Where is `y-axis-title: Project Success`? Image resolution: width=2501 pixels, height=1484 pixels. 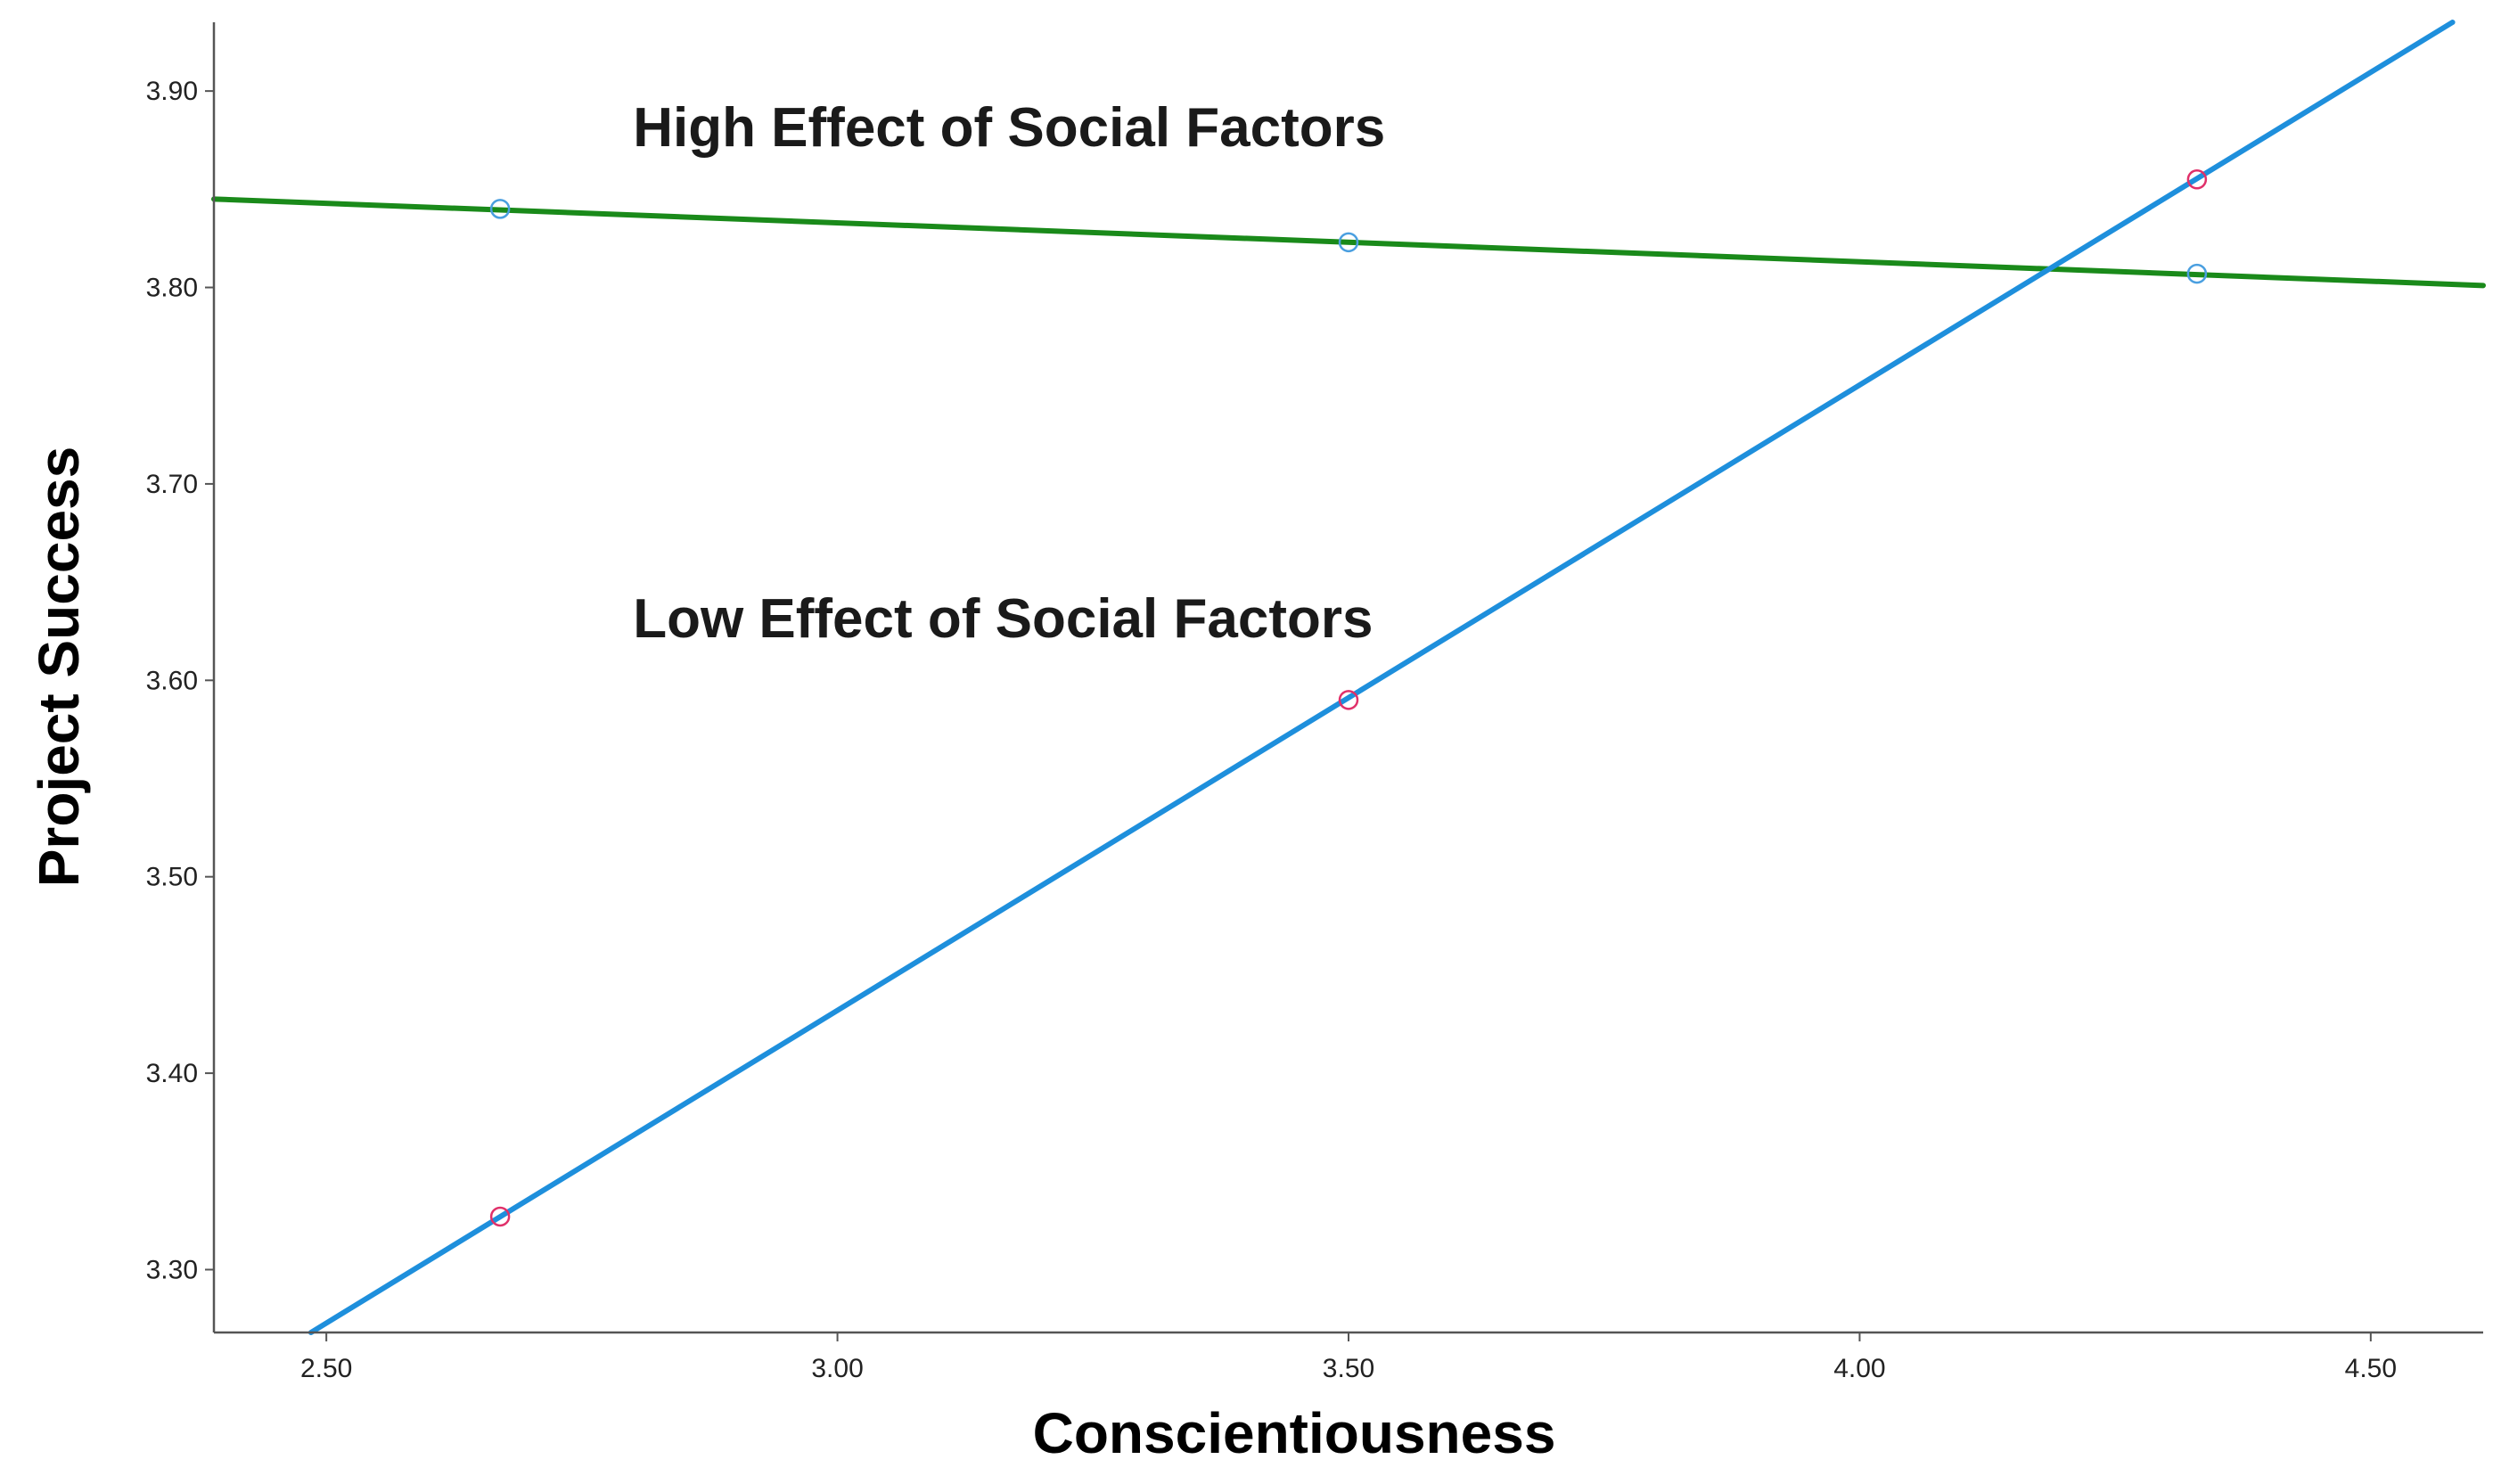
y-axis-title: Project Success is located at coordinates (59, 667).